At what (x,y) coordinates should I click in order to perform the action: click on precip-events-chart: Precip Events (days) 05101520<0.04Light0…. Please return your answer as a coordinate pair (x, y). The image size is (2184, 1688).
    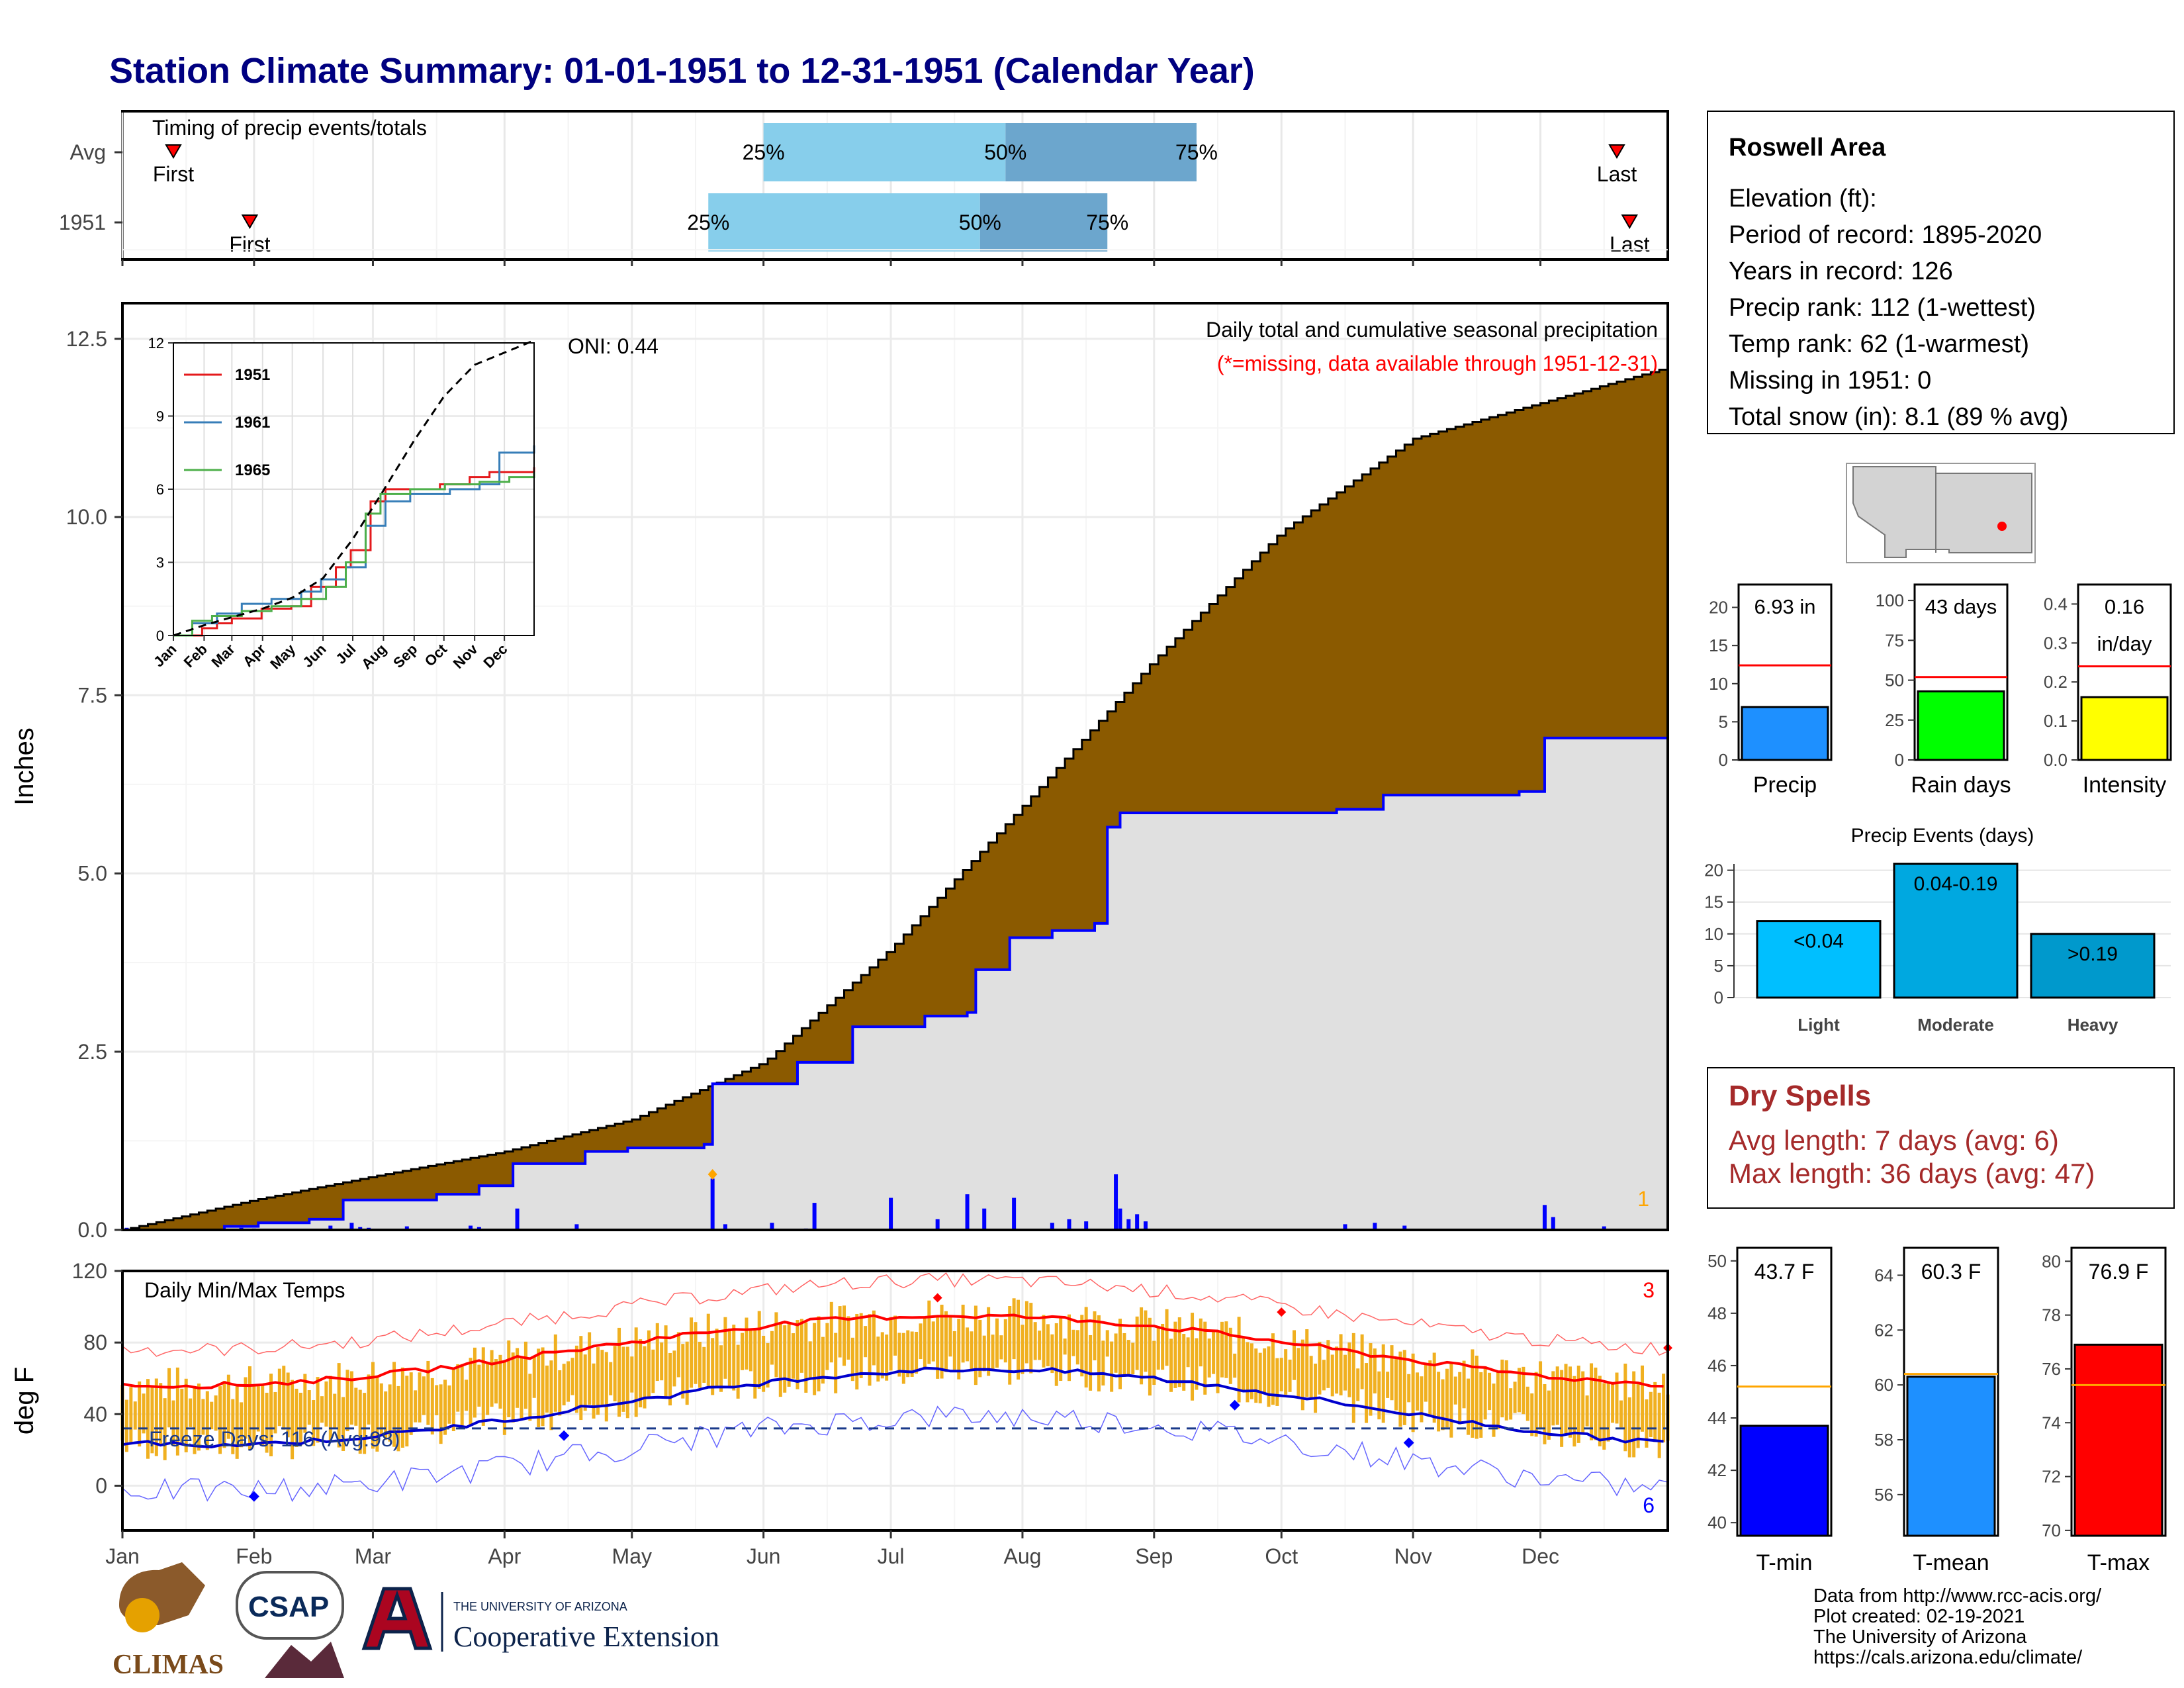
    Looking at the image, I should click on (1937, 930).